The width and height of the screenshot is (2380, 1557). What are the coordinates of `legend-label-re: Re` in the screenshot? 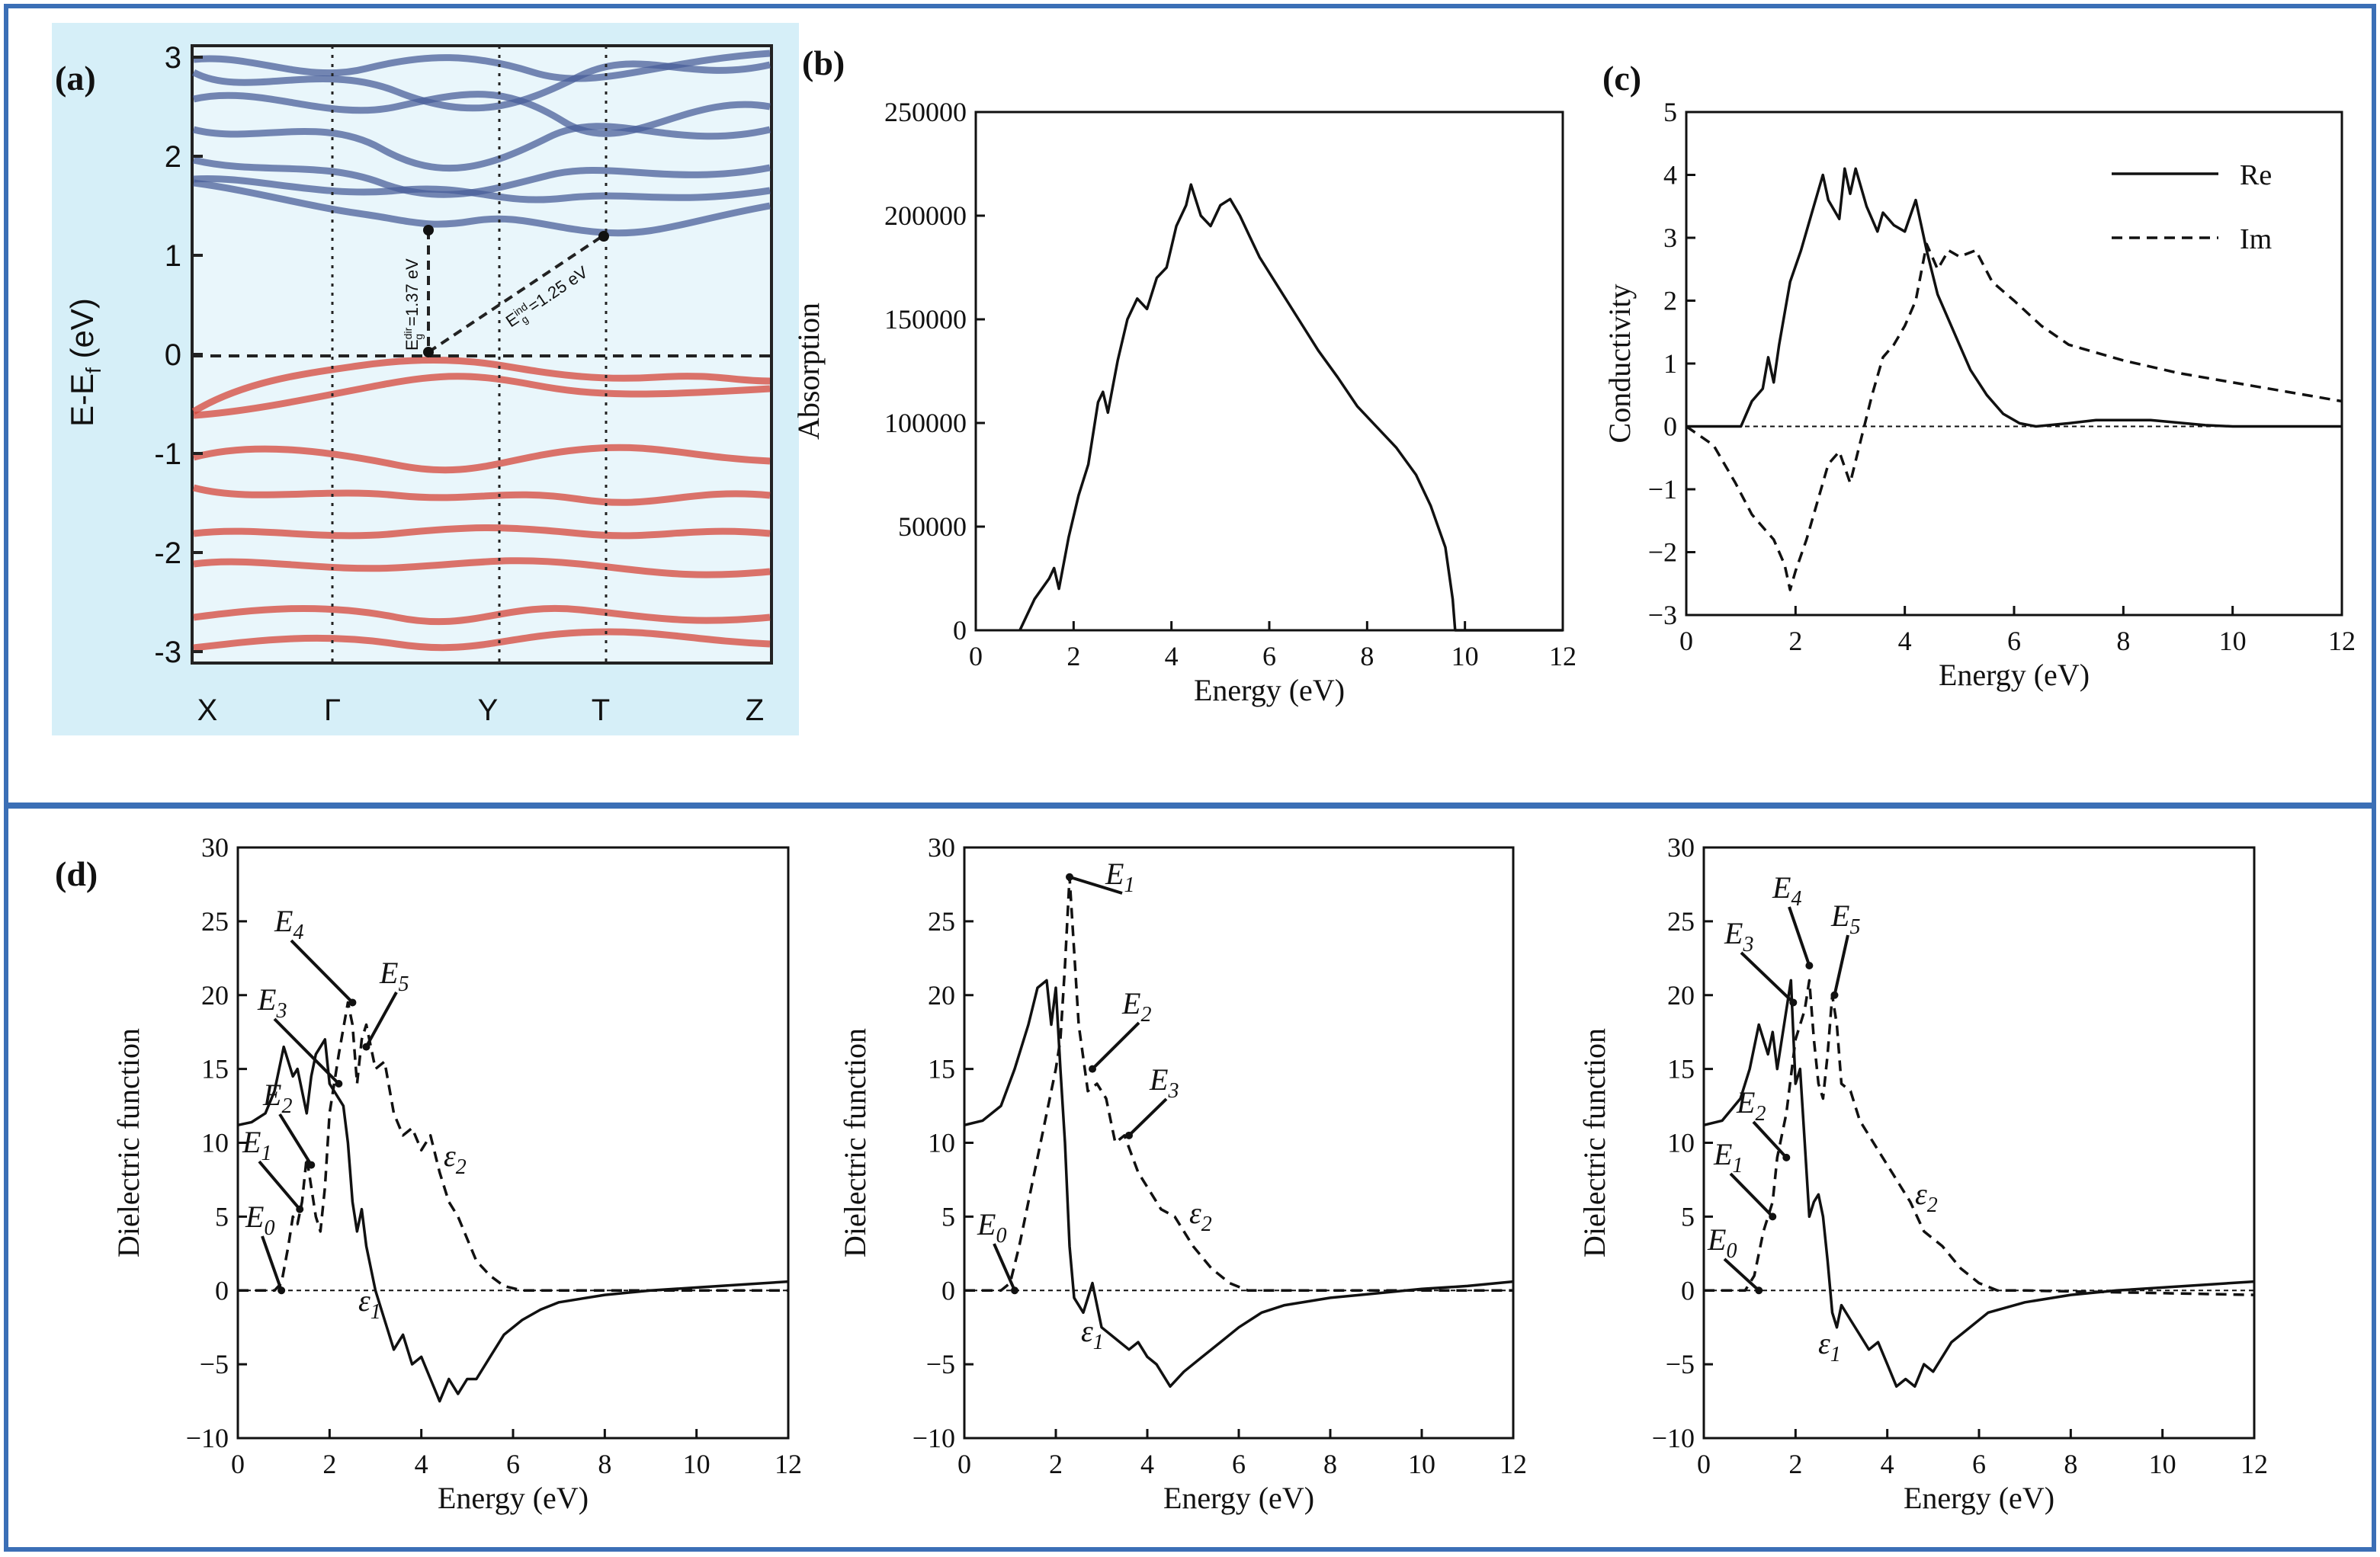 It's located at (2256, 175).